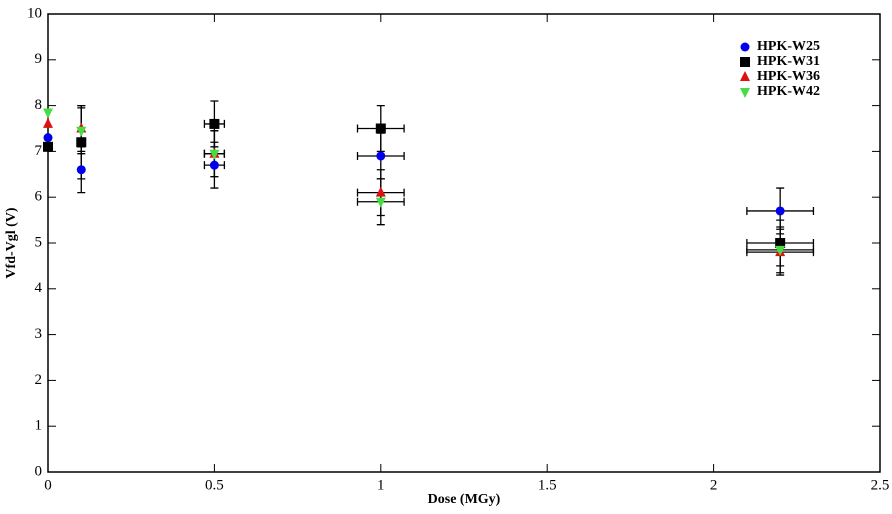 This screenshot has height=514, width=892. Describe the element at coordinates (39, 197) in the screenshot. I see `y-tick-label: 6` at that location.